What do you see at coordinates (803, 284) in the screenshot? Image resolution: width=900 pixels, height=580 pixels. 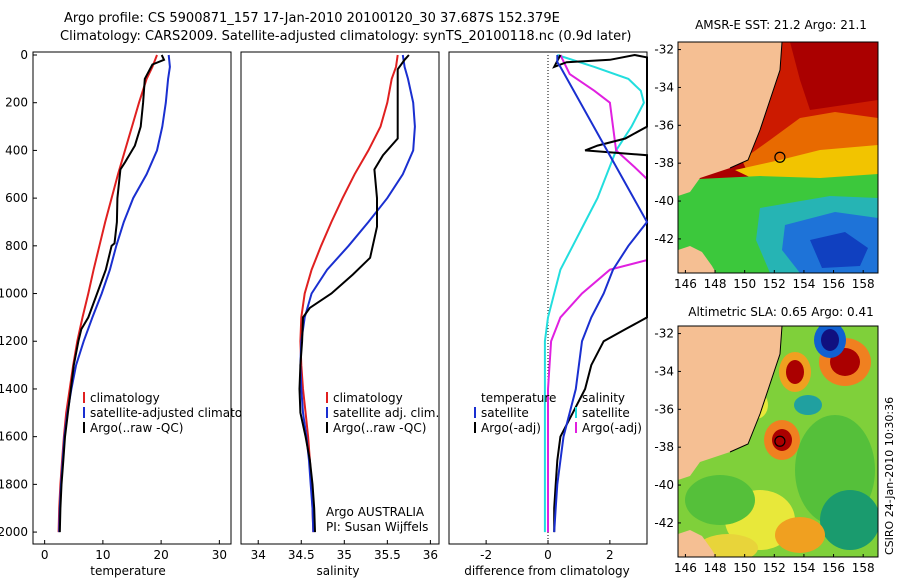 I see `map-x-tick-label: 154` at bounding box center [803, 284].